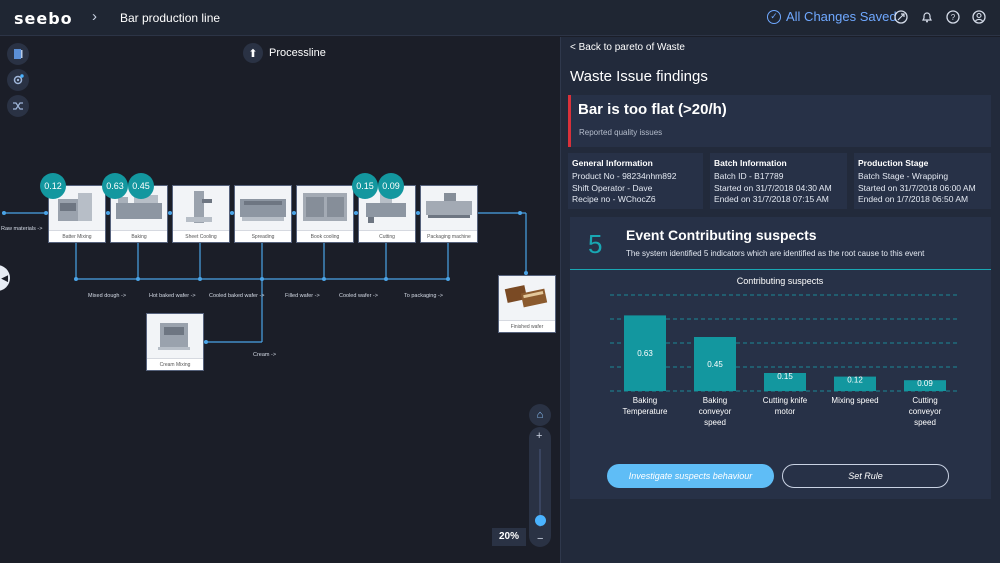 The image size is (1000, 563). What do you see at coordinates (627, 47) in the screenshot?
I see `back-link: < Back to pareto of Waste` at bounding box center [627, 47].